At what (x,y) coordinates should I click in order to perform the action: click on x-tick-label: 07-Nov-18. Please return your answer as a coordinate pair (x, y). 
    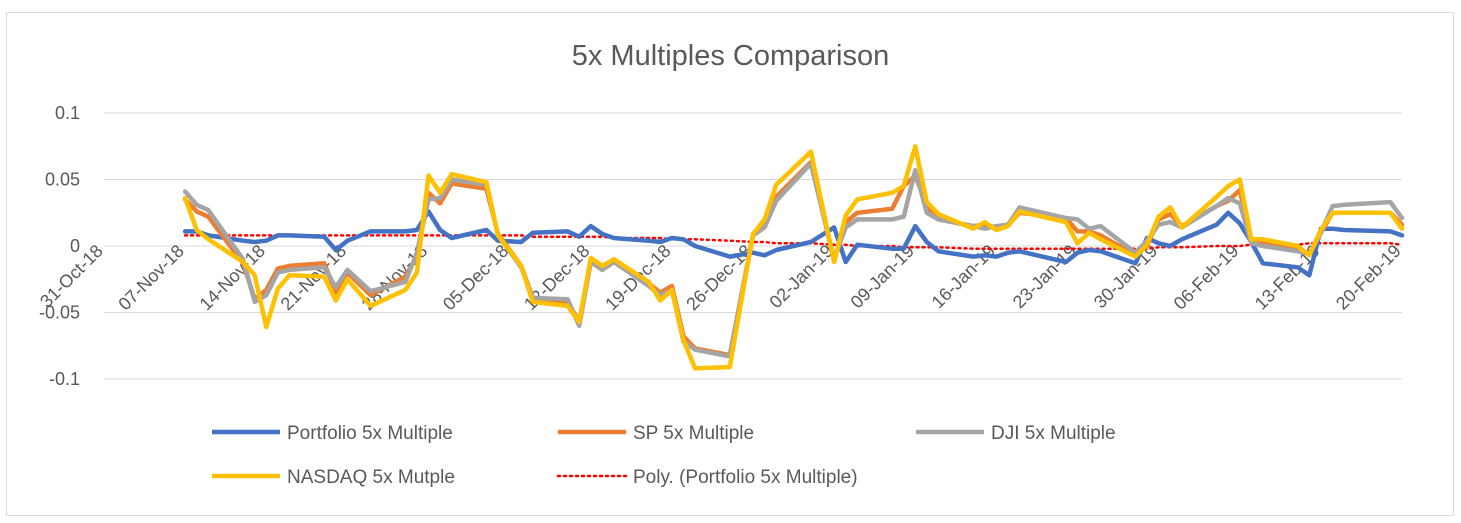
    Looking at the image, I should click on (151, 278).